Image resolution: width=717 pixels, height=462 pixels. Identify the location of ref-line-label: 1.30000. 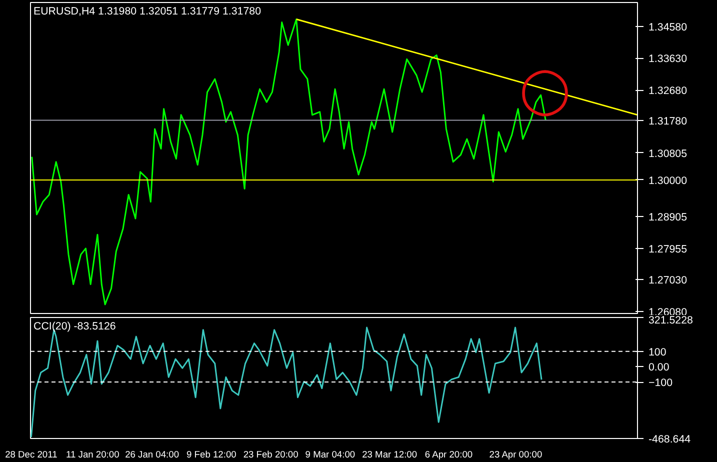
(668, 180).